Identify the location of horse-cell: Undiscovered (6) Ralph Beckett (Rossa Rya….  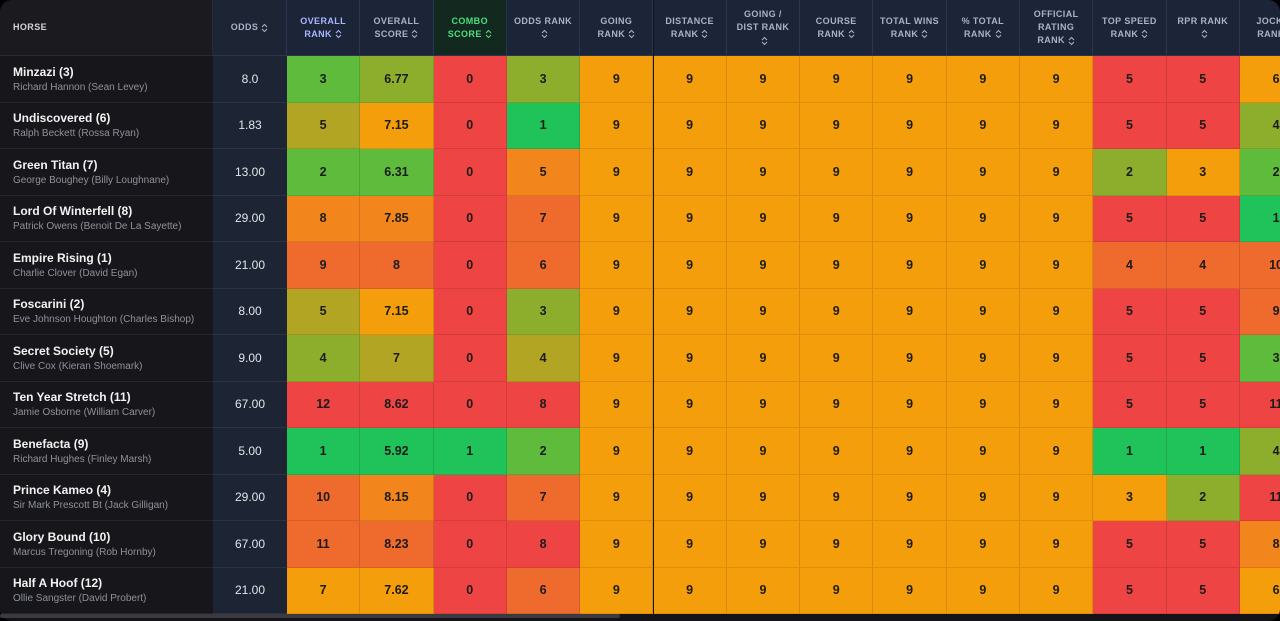
(106, 125).